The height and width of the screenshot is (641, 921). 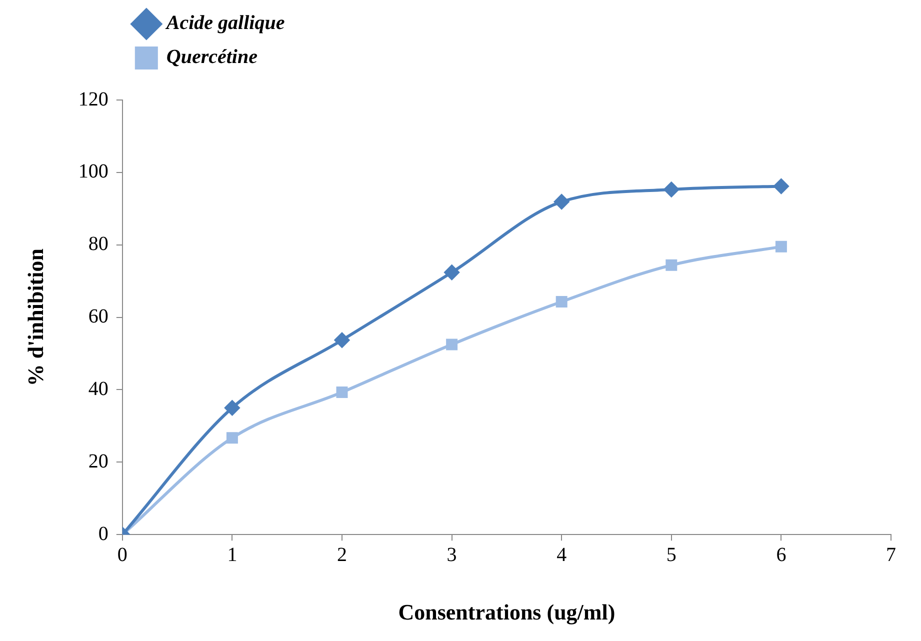 What do you see at coordinates (35, 317) in the screenshot?
I see `y-axis-title: % d'inhibition` at bounding box center [35, 317].